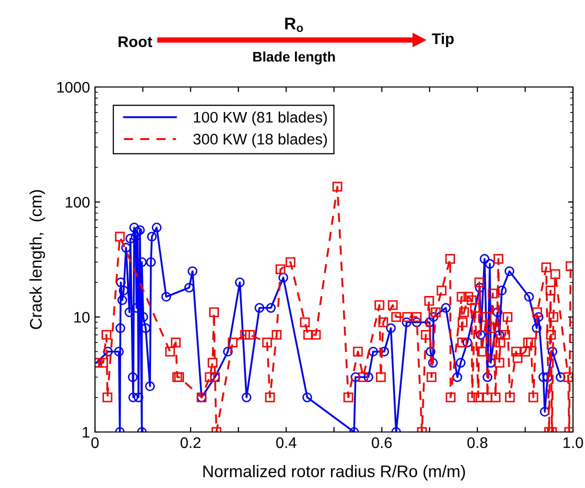 This screenshot has height=488, width=585. I want to click on legend-label: 300 KW (18 blades), so click(260, 140).